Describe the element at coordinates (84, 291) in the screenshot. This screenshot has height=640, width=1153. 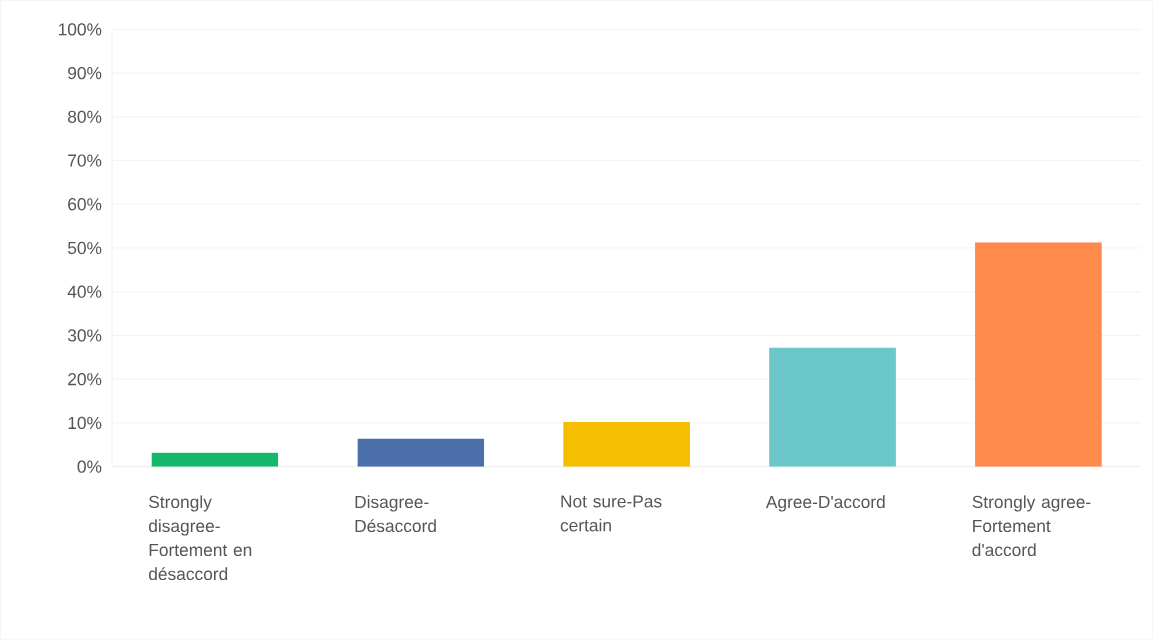
I see `y-tick-label: 40%` at that location.